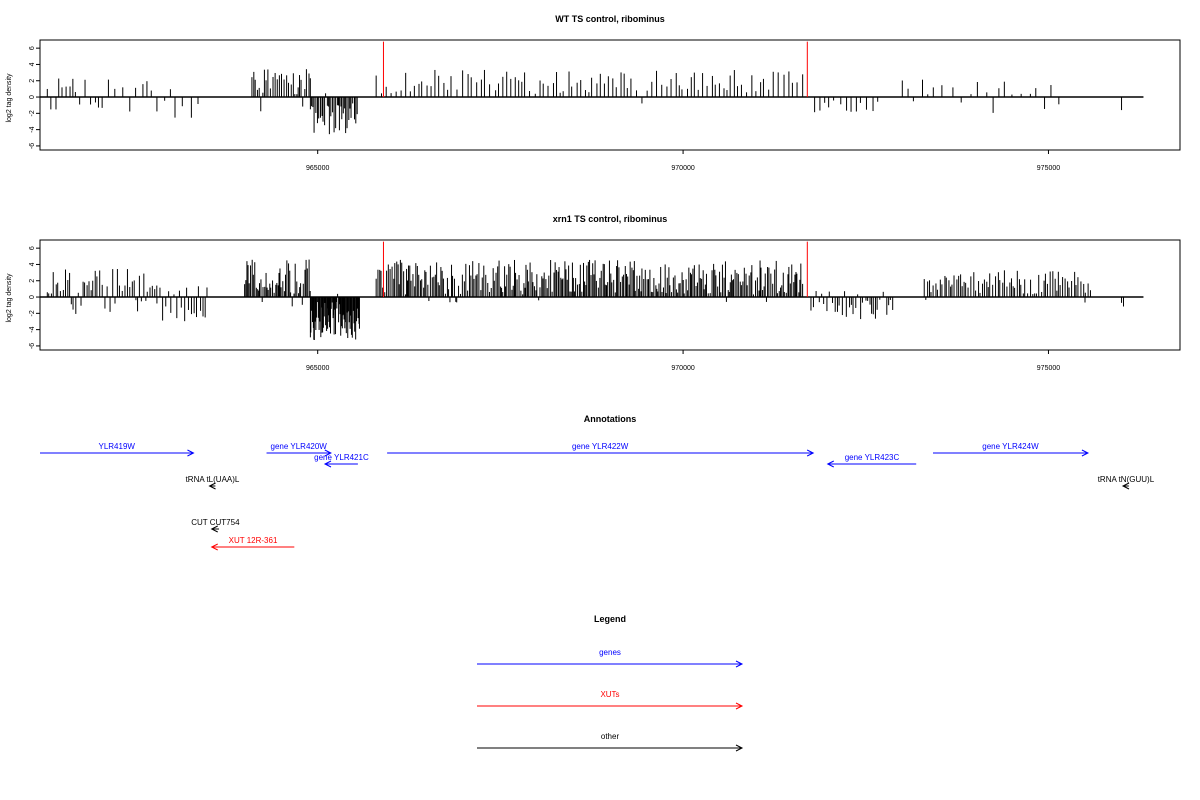  I want to click on annotation-label: gene YLR424W, so click(1010, 446).